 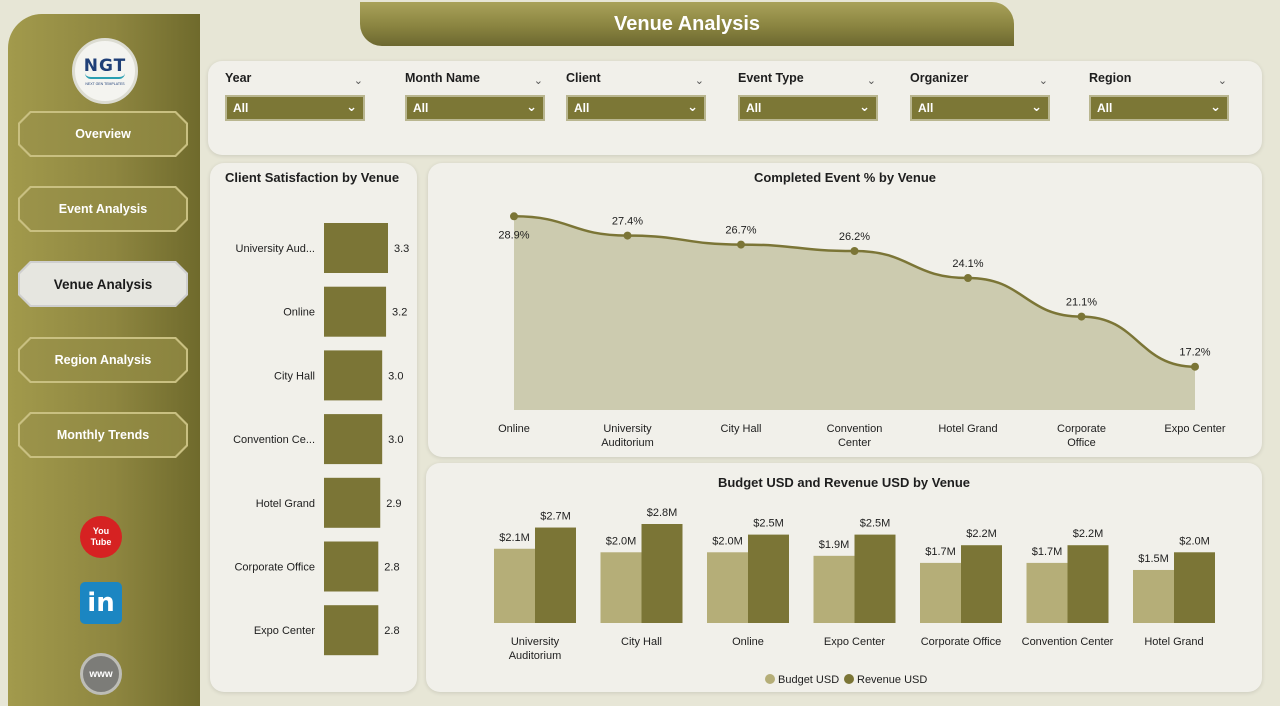 I want to click on filter-region-select: All ⌄, so click(x=1159, y=108).